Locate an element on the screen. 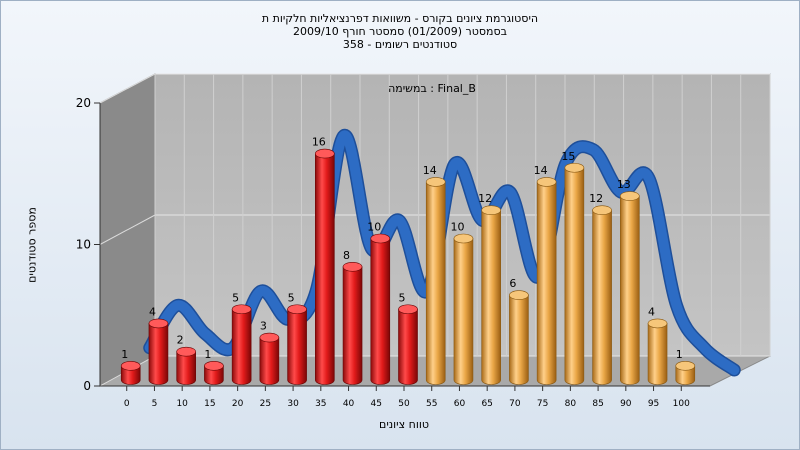 Image resolution: width=800 pixels, height=450 pixels. x-tick-label: 75 is located at coordinates (542, 404).